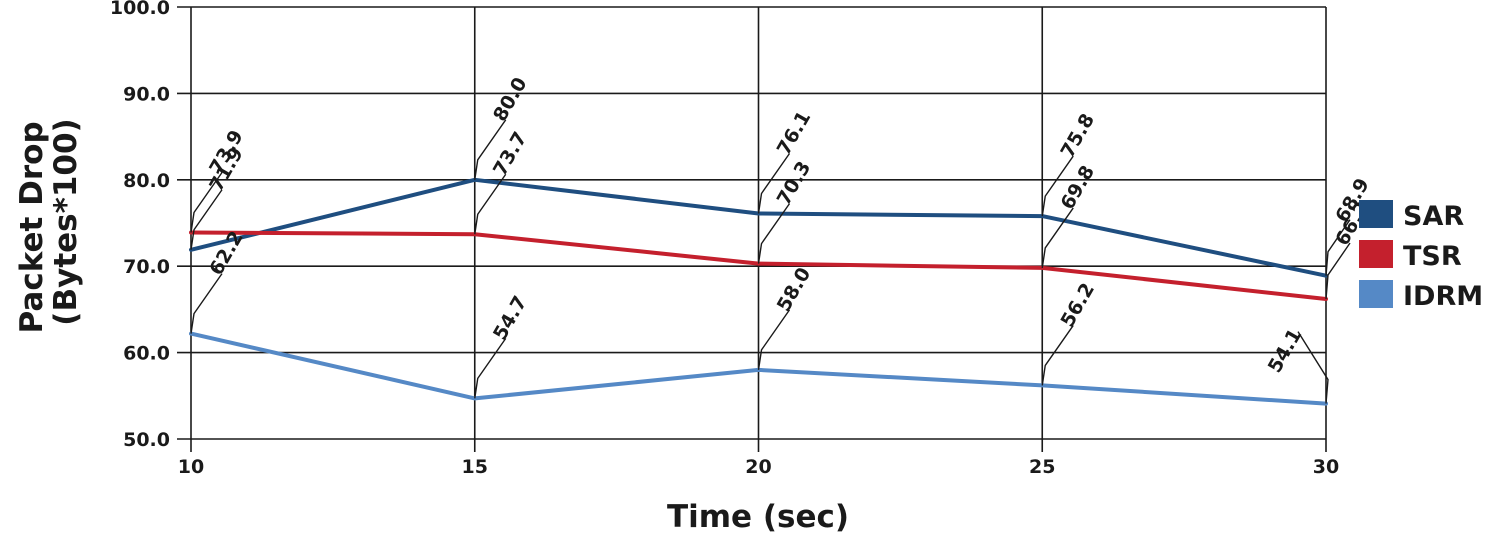  I want to click on data-label: 54.1, so click(1285, 351).